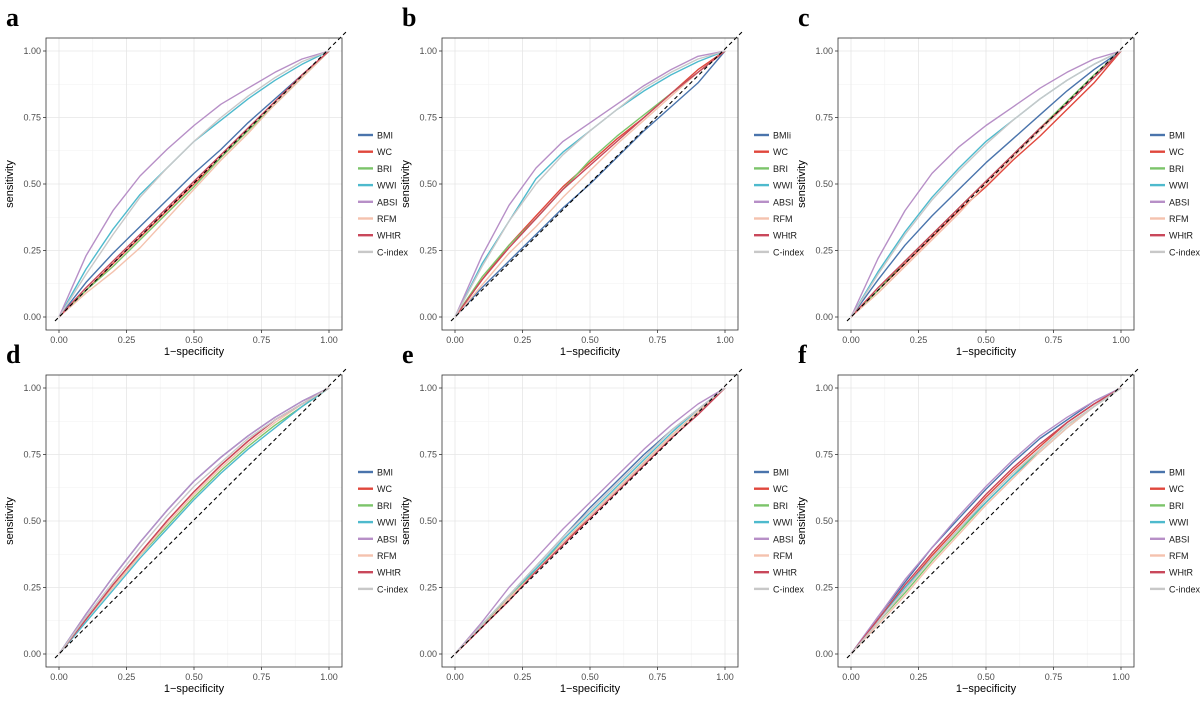  Describe the element at coordinates (779, 194) in the screenshot. I see `legend: BMIi WC BRI WWI ABSI RFM WHtR C-index` at that location.